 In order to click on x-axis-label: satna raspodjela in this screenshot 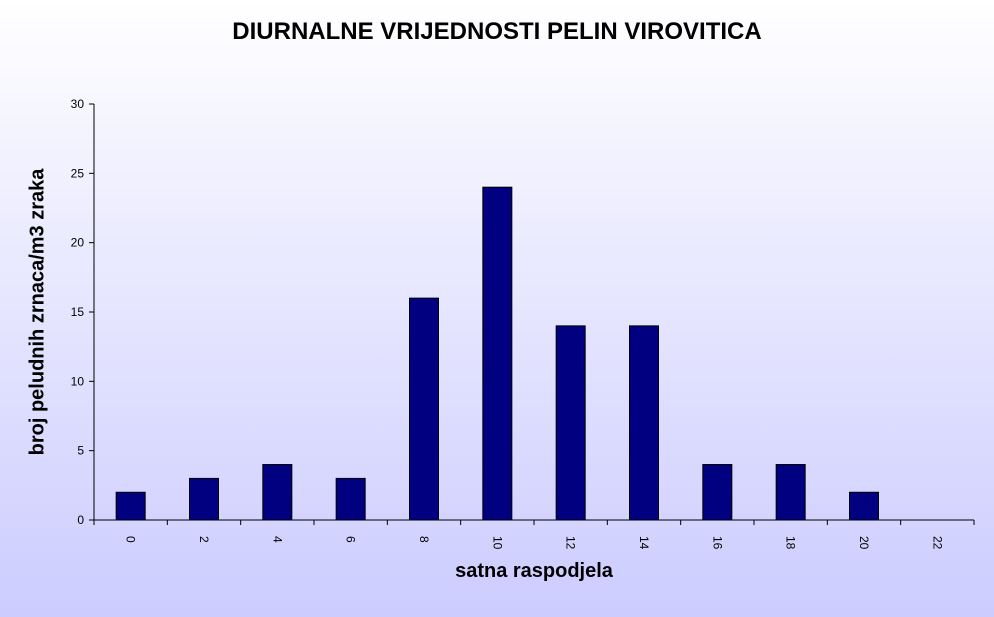, I will do `click(534, 571)`.